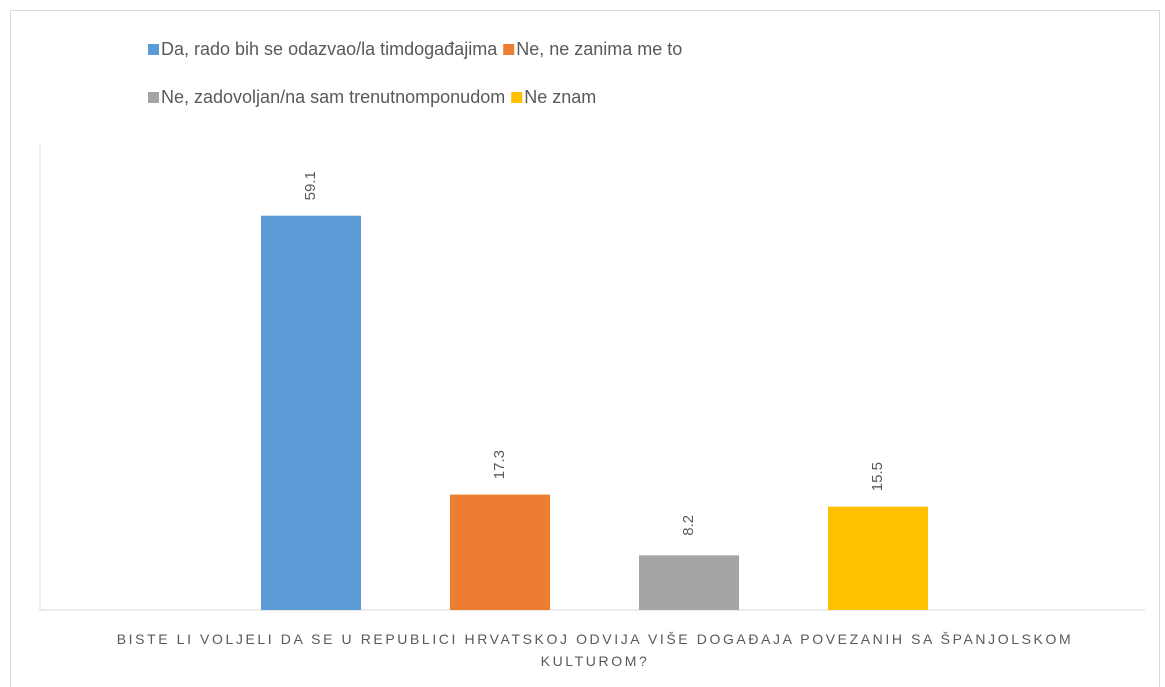 The image size is (1165, 687). Describe the element at coordinates (599, 49) in the screenshot. I see `legend-label: Ne, ne zanima me to` at that location.